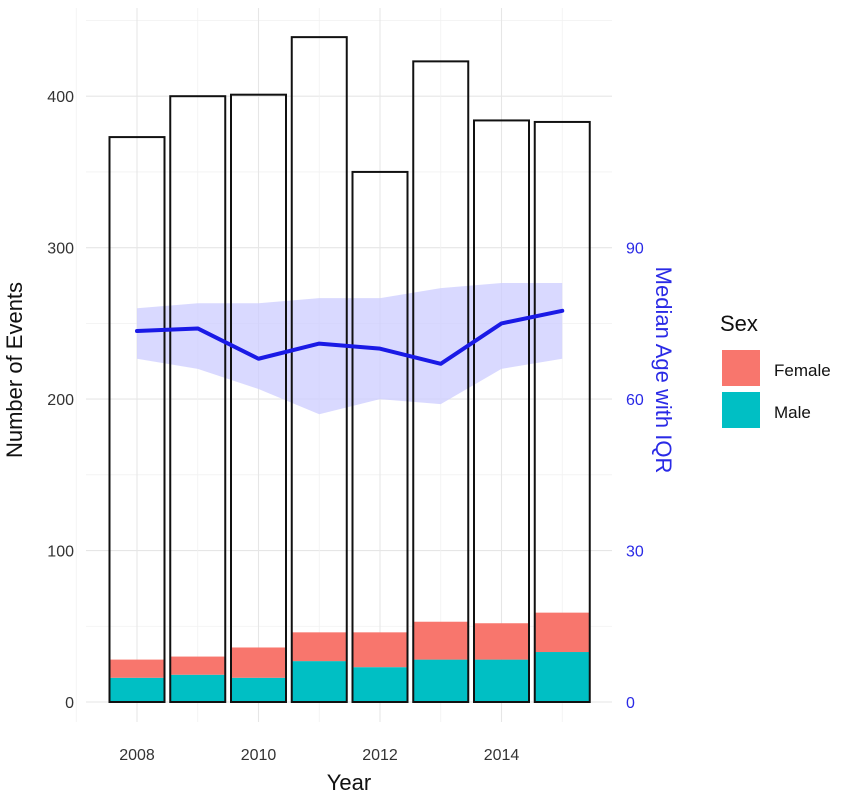 The width and height of the screenshot is (851, 799). What do you see at coordinates (562, 677) in the screenshot?
I see `bar-male-2015` at bounding box center [562, 677].